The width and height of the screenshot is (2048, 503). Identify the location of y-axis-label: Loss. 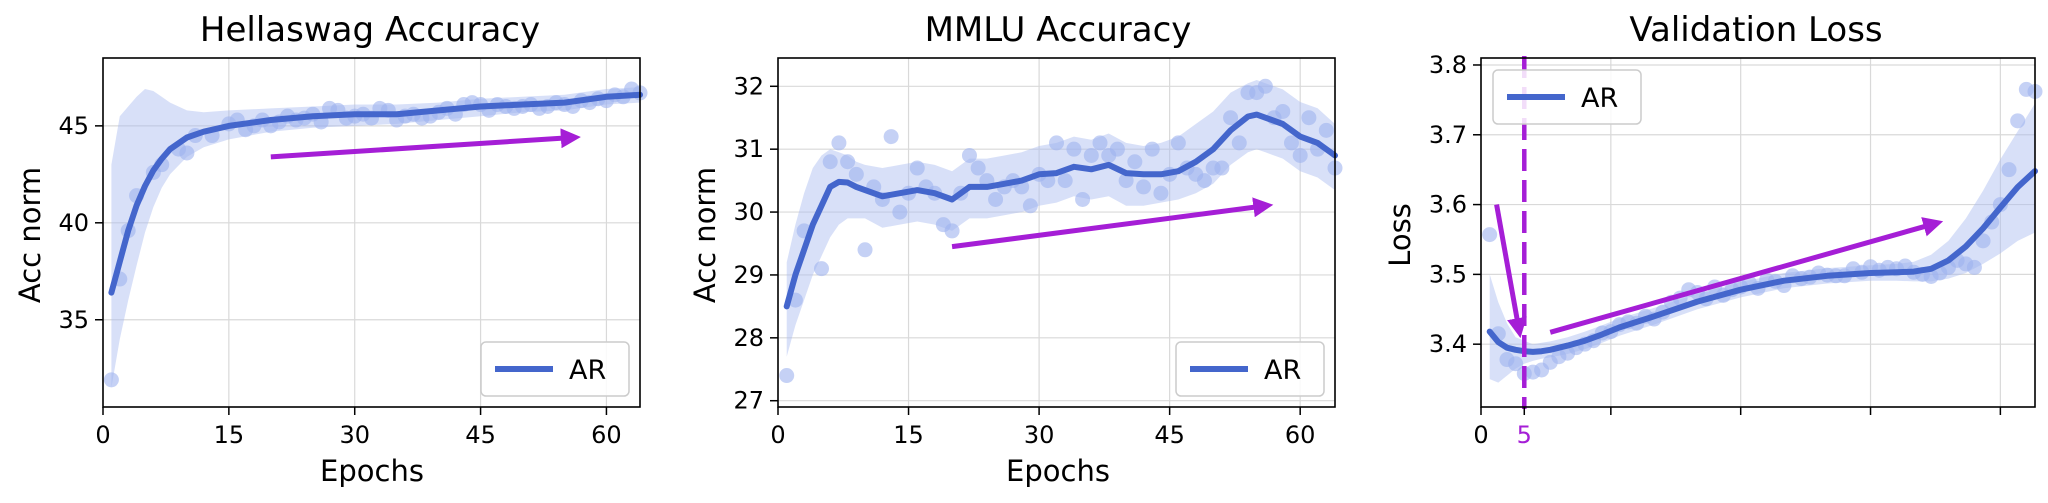
(1400, 235).